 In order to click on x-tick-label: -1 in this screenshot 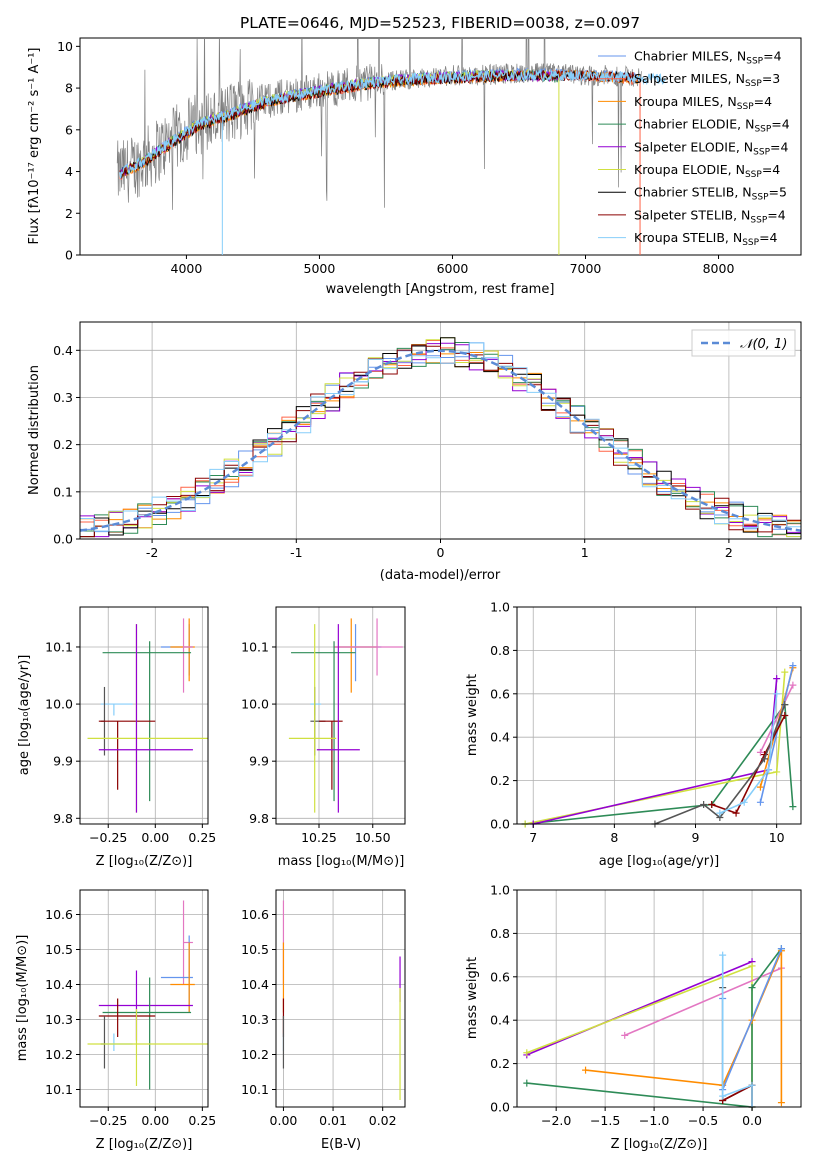, I will do `click(296, 552)`.